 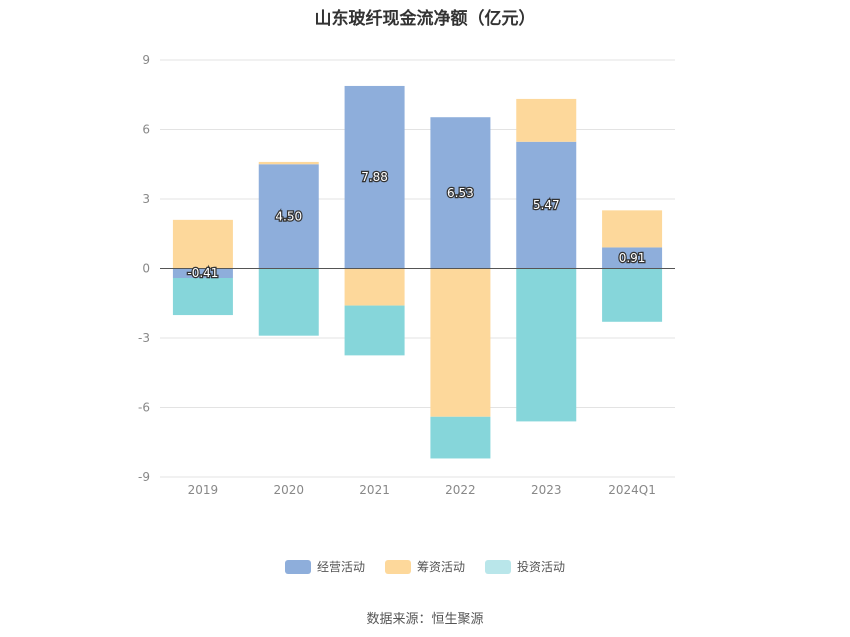 I want to click on data-label: 6.53, so click(x=460, y=193).